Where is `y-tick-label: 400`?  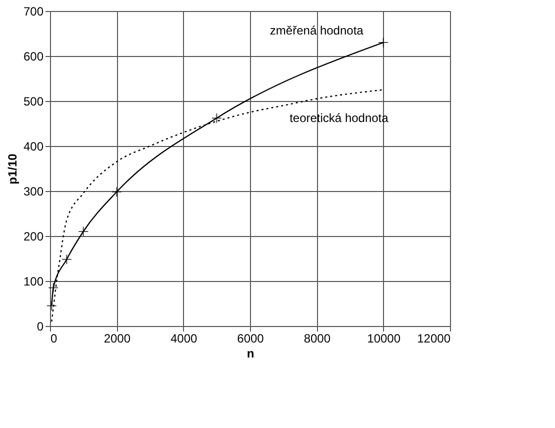 y-tick-label: 400 is located at coordinates (33, 147).